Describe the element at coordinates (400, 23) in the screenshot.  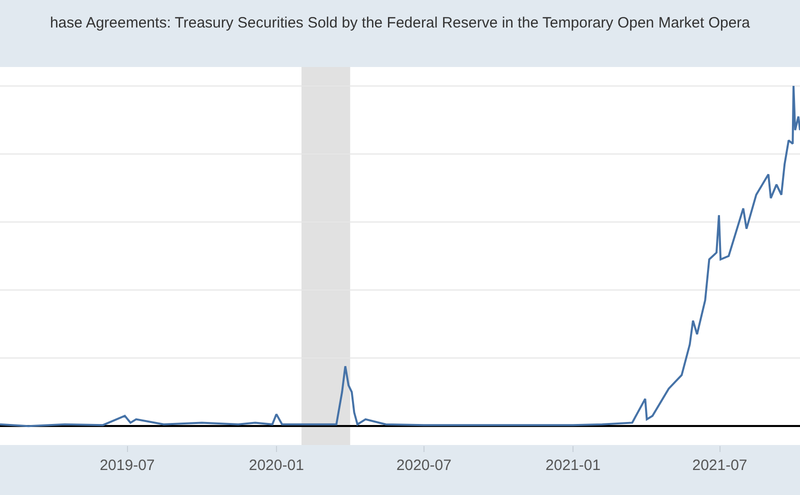
I see `chart-title: hase Agreements: Treasury Securities Sold by the Federal Reserve in the Temporary Open Market Opera` at that location.